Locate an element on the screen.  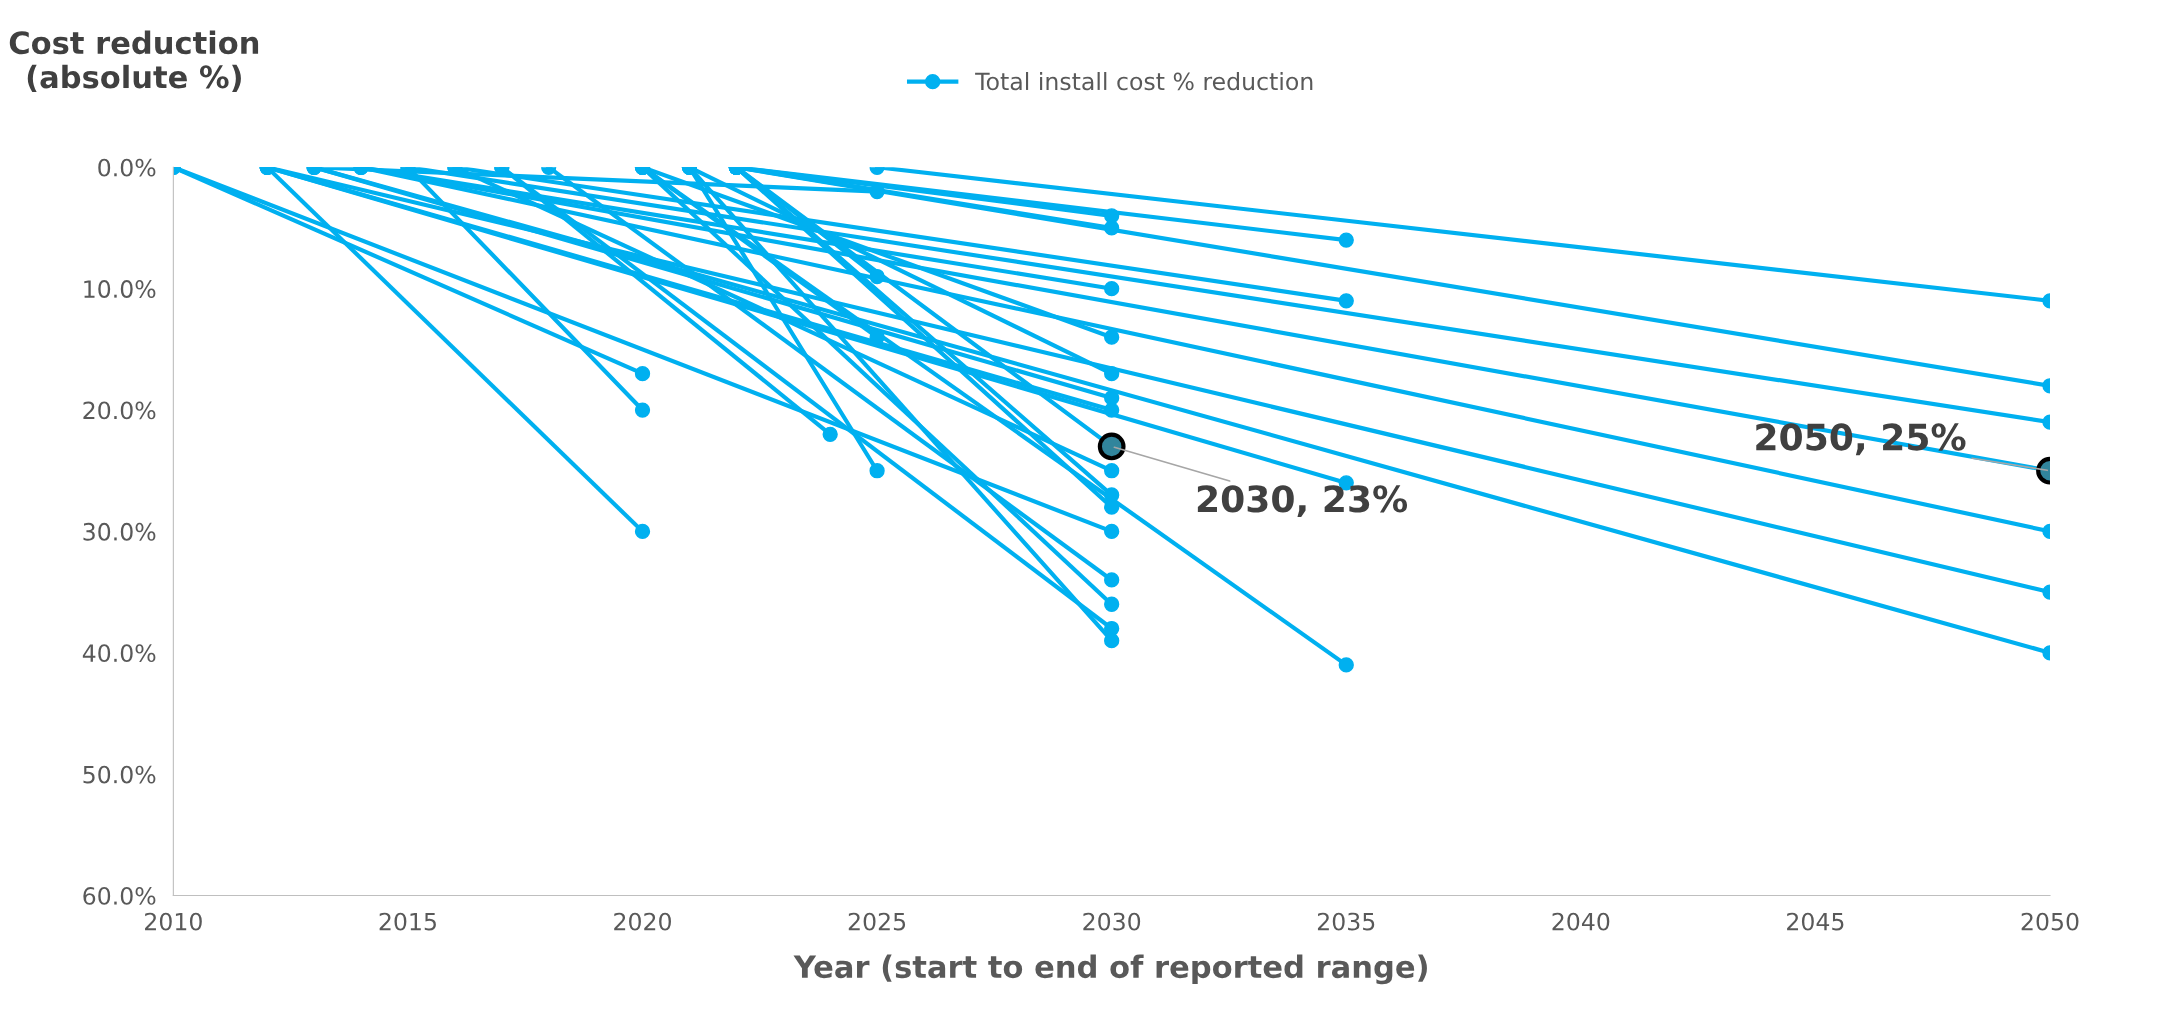
legend-label: Total install cost % reduction is located at coordinates (1144, 81).